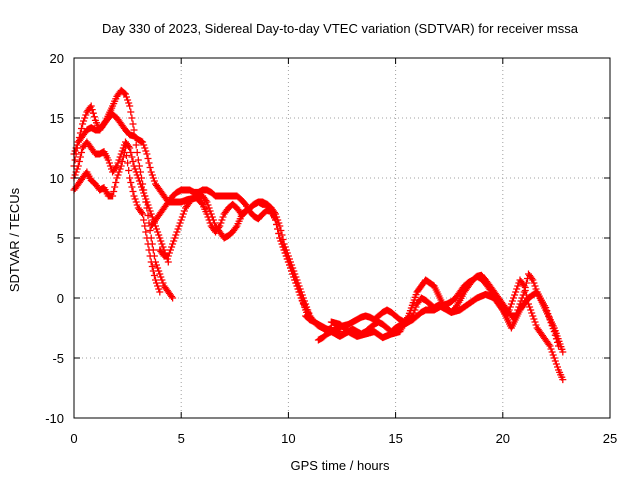 The image size is (640, 480). Describe the element at coordinates (73, 438) in the screenshot. I see `x-tick-label: 0` at that location.